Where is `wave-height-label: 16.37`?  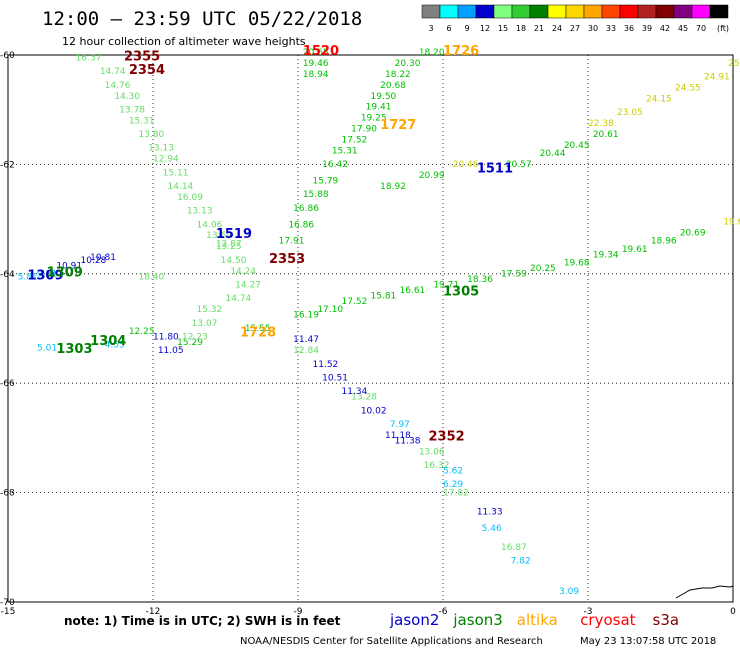 wave-height-label: 16.37 is located at coordinates (89, 58).